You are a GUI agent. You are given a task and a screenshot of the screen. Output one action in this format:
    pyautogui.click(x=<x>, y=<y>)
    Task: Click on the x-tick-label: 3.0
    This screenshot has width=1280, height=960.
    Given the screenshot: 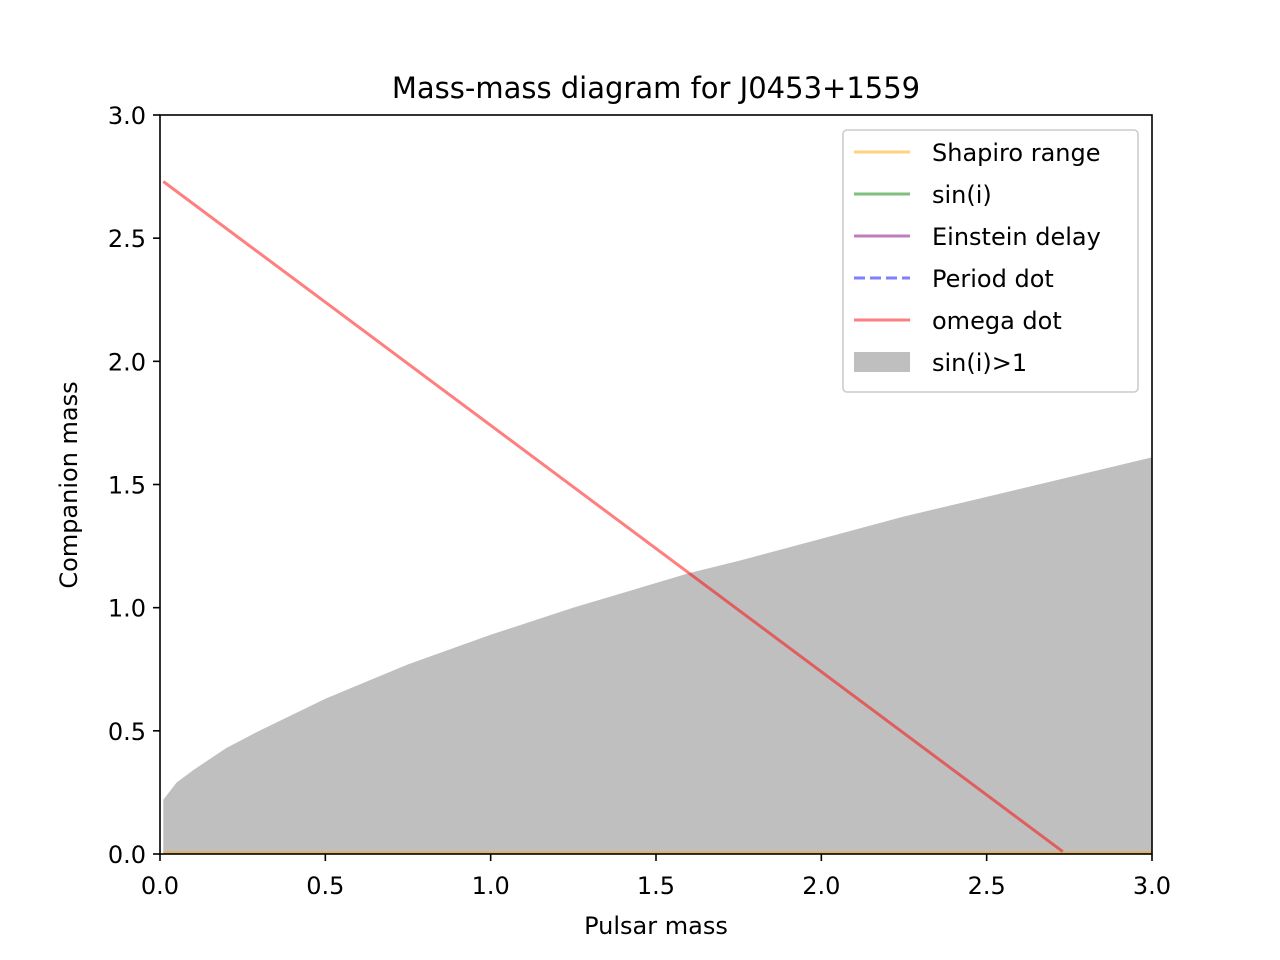 What is the action you would take?
    pyautogui.click(x=1152, y=886)
    